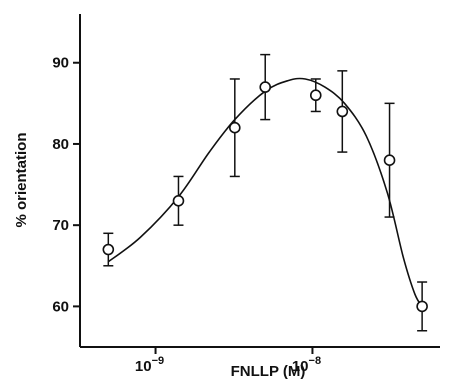 This screenshot has width=451, height=381. Describe the element at coordinates (66, 185) in the screenshot. I see `y-ticks: 60 70 80 90` at that location.